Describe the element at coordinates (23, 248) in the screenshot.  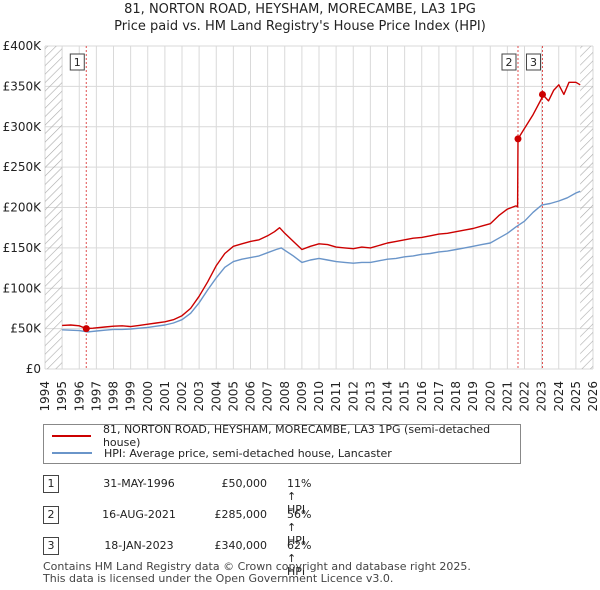
I see `y-tick-label: £150K` at that location.